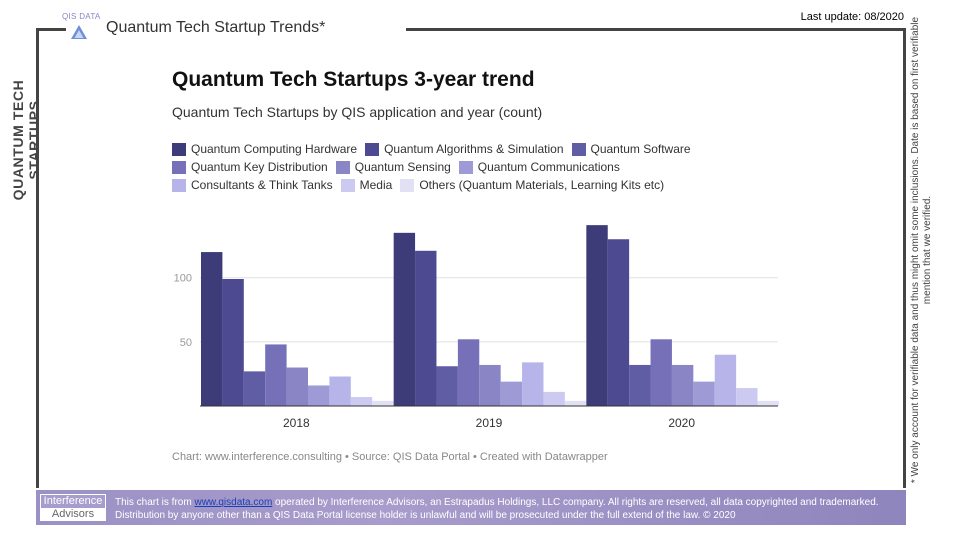  I want to click on copyright-footer-bar, so click(471, 507).